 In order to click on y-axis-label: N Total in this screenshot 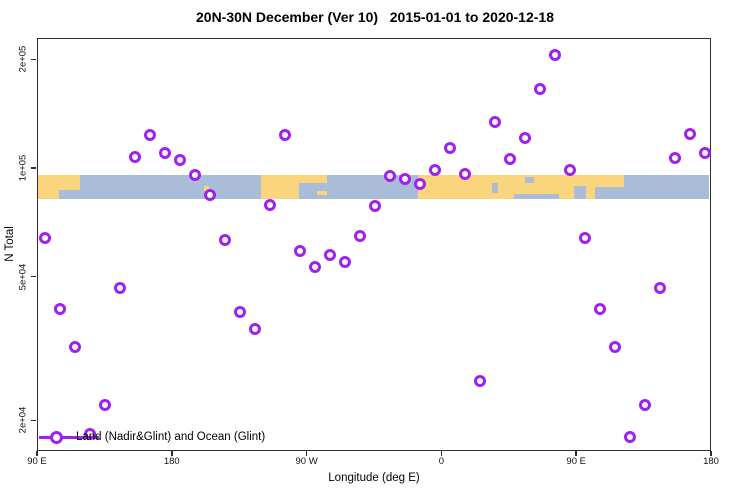, I will do `click(10, 244)`.